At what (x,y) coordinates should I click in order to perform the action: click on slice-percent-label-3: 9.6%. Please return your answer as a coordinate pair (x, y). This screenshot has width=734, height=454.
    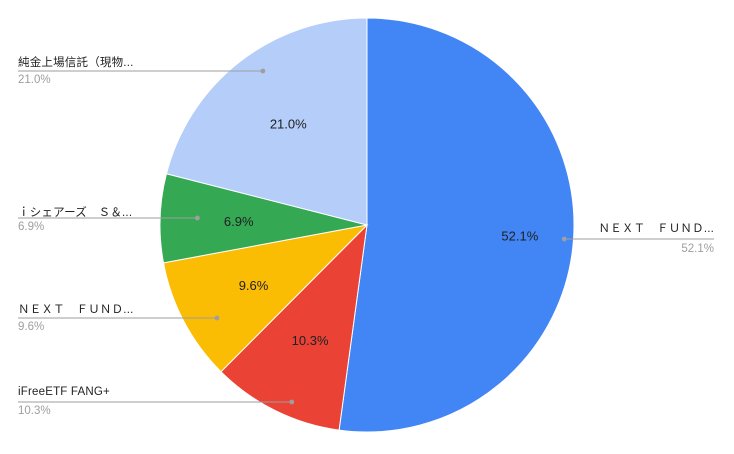
    Looking at the image, I should click on (254, 285).